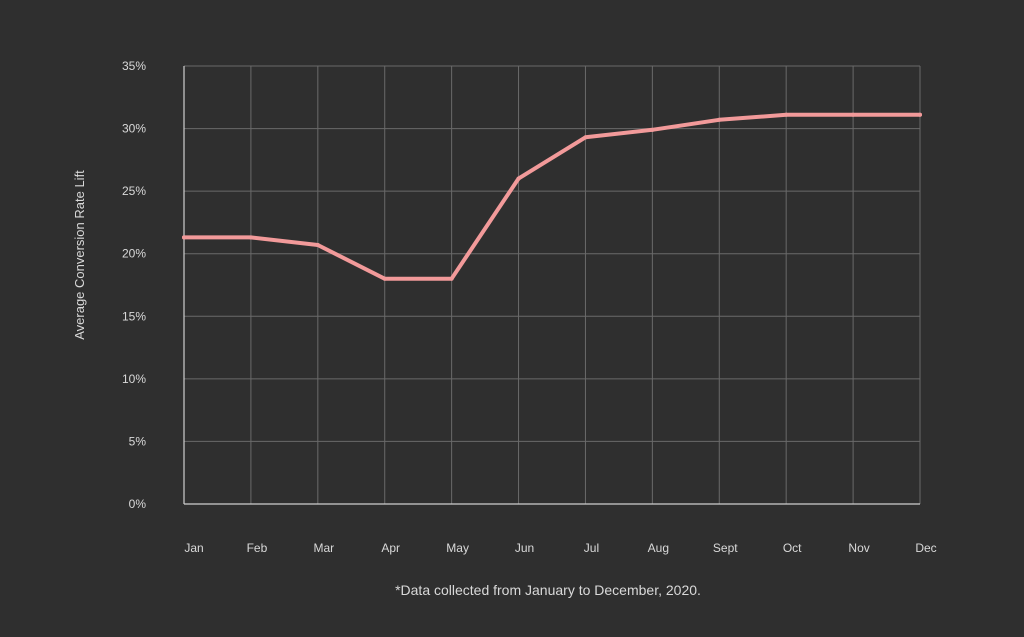 The width and height of the screenshot is (1024, 637). What do you see at coordinates (134, 66) in the screenshot?
I see `y-tick-label: 35%` at bounding box center [134, 66].